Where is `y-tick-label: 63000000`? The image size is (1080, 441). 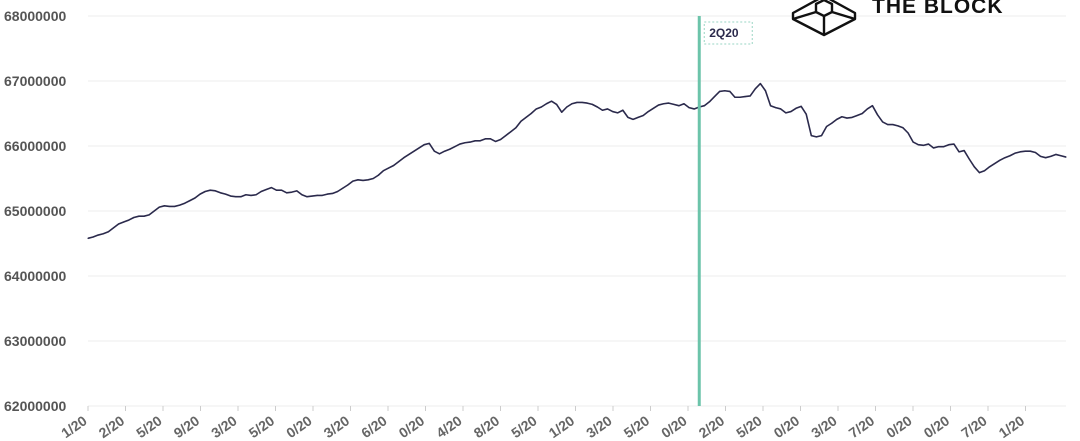 y-tick-label: 63000000 is located at coordinates (35, 341).